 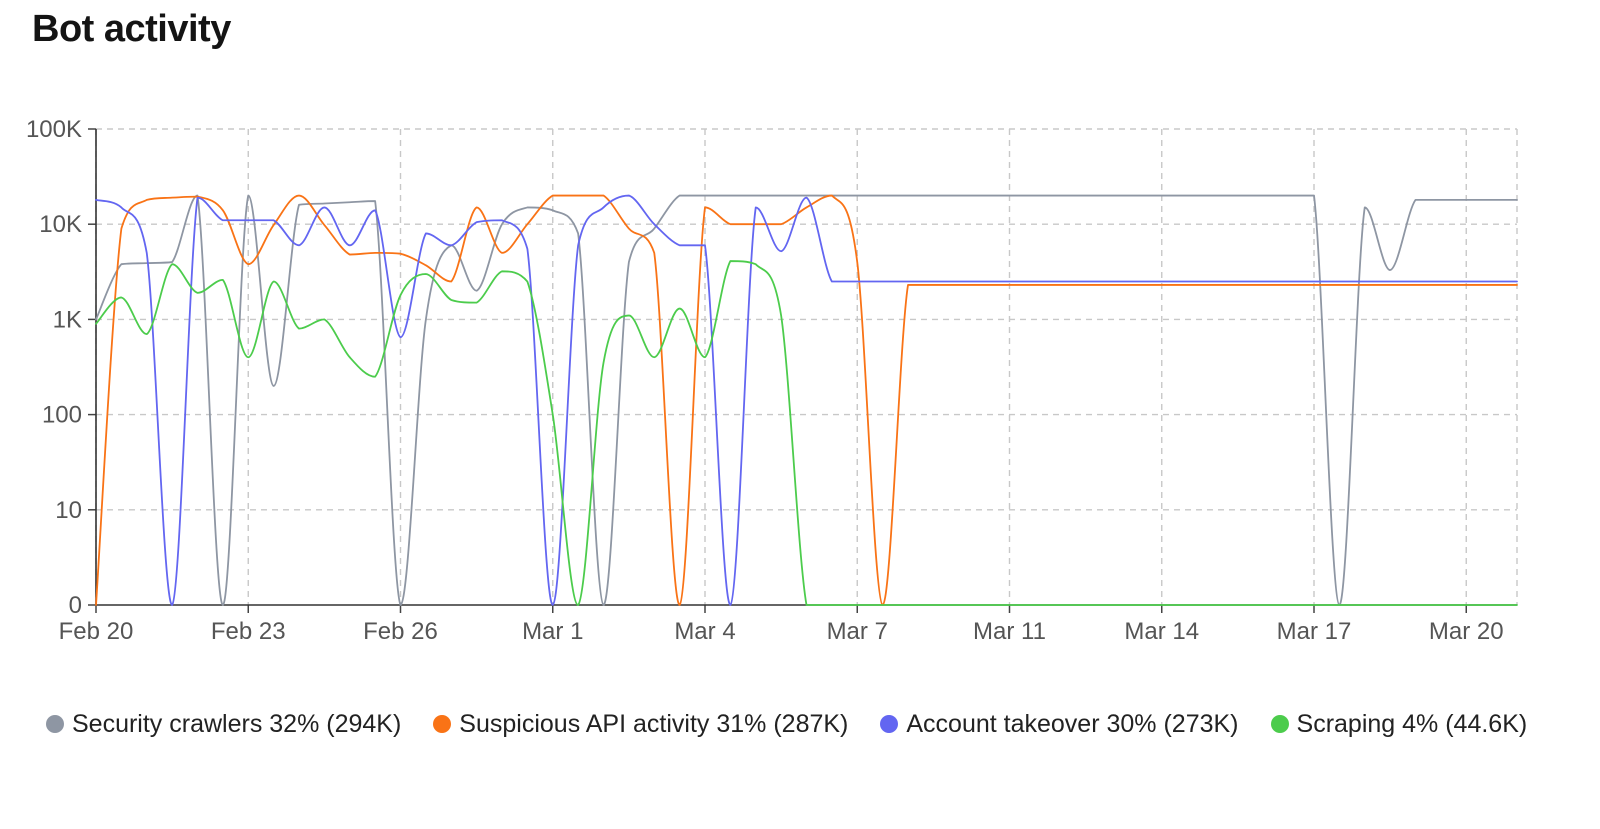 What do you see at coordinates (96, 631) in the screenshot?
I see `x-tick-label: Feb 20` at bounding box center [96, 631].